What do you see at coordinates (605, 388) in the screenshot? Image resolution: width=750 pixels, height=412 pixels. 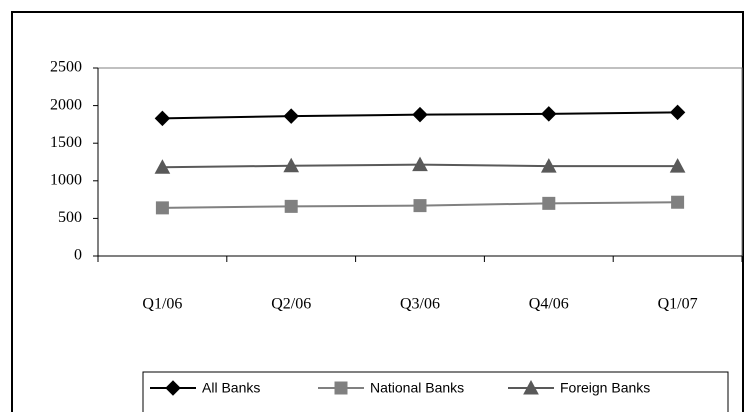 I see `legend-label: Foreign Banks` at bounding box center [605, 388].